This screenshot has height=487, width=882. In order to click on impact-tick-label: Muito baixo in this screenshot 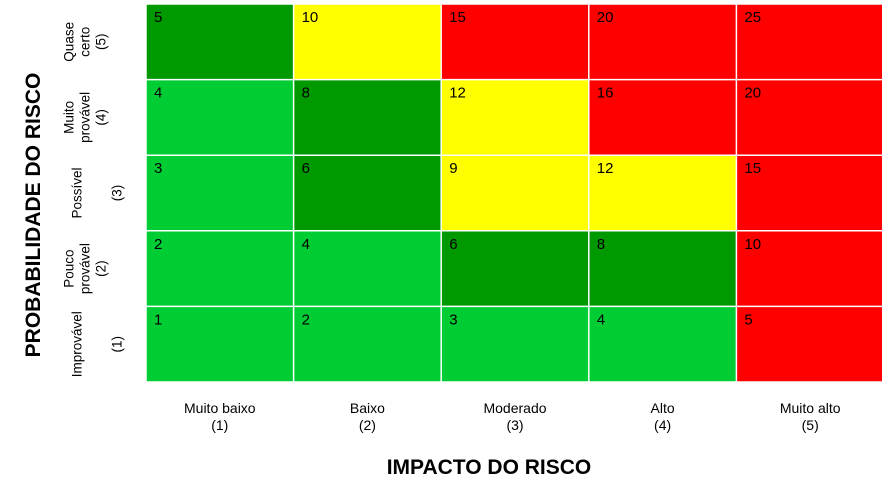, I will do `click(220, 408)`.